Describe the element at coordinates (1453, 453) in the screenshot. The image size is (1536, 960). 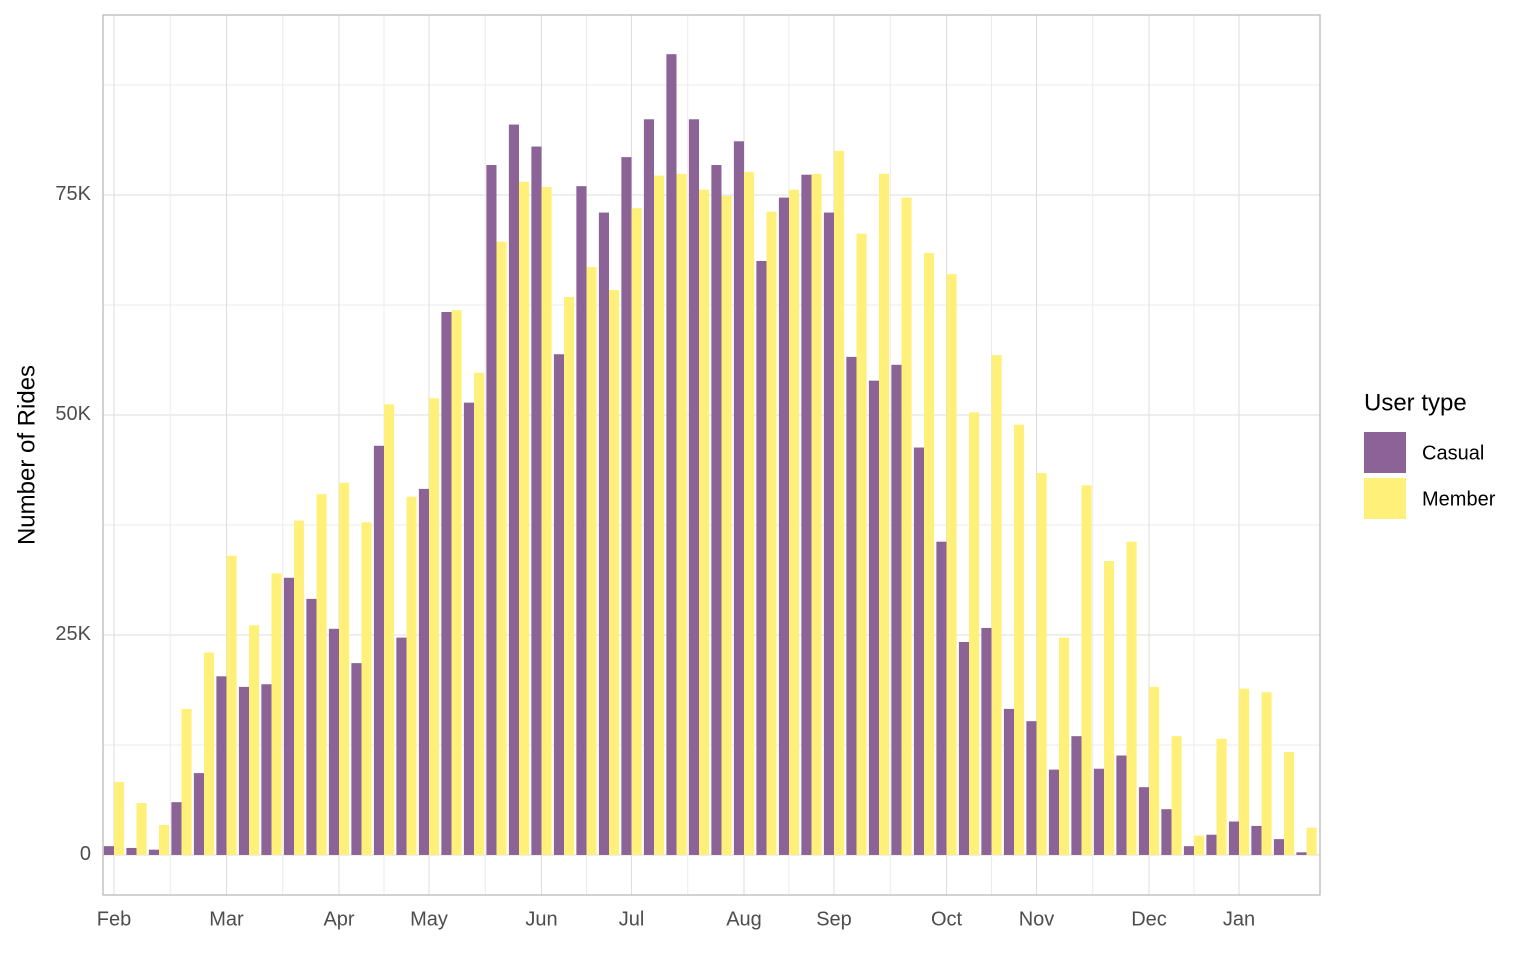
I see `legend-label: Casual` at that location.